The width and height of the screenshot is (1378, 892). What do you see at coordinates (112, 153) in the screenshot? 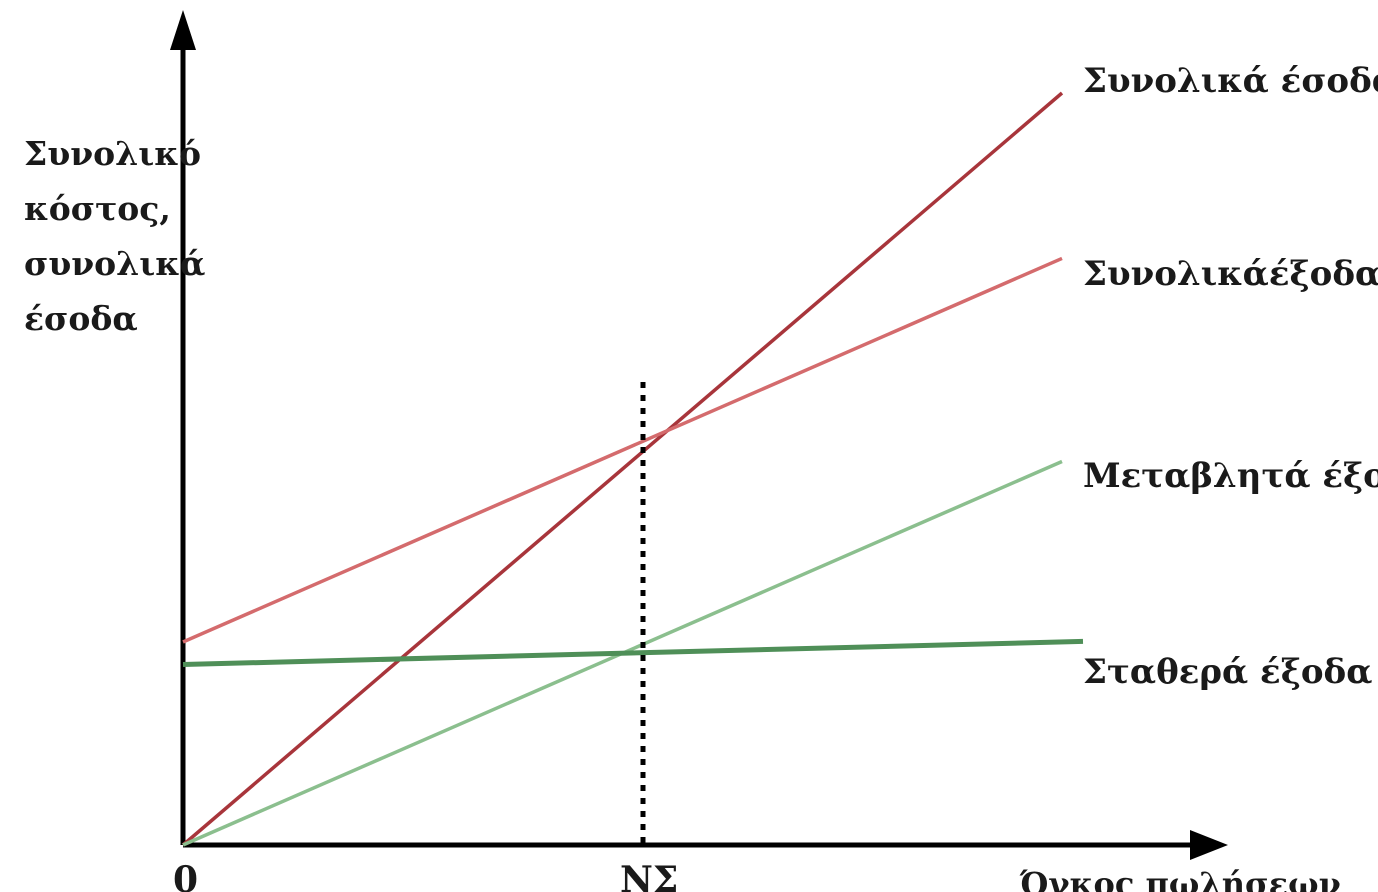
I see `y-axis-label-line-1: Συνολικό` at bounding box center [112, 153].